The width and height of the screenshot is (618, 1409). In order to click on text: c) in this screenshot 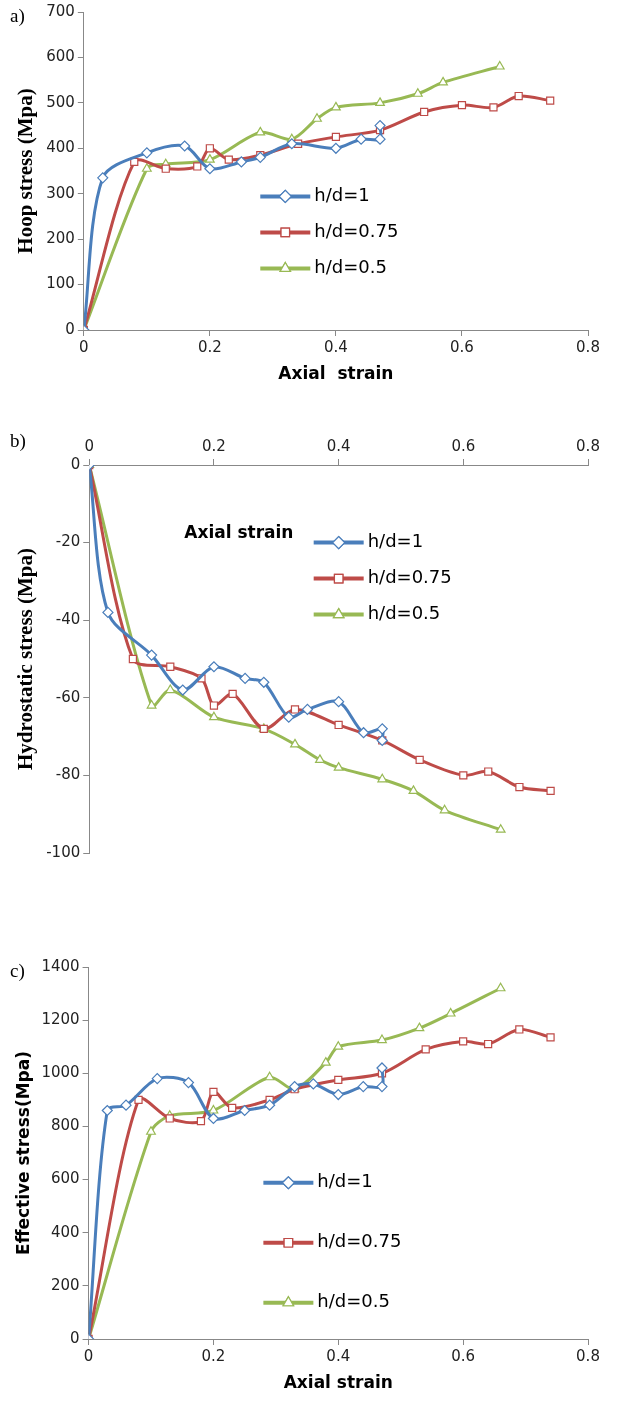, I will do `click(17, 971)`.